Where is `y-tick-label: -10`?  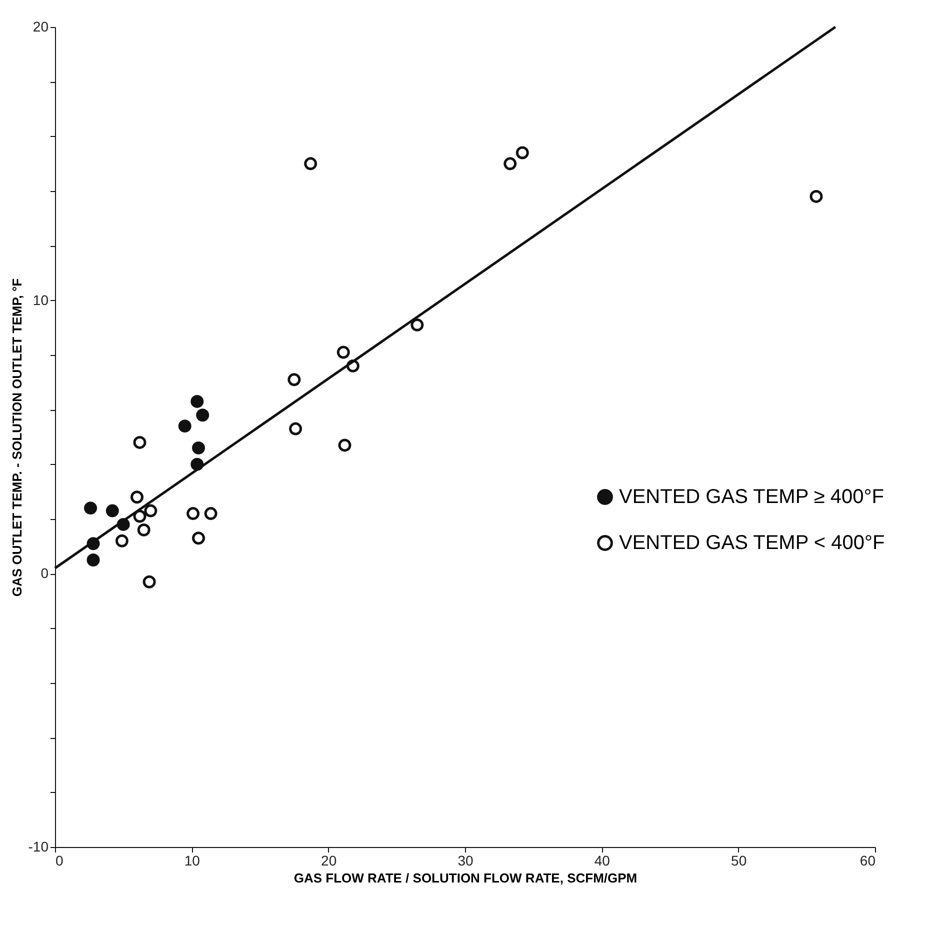
y-tick-label: -10 is located at coordinates (38, 846).